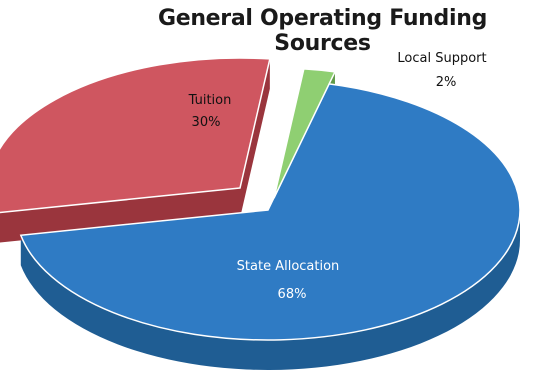  Describe the element at coordinates (210, 100) in the screenshot. I see `slice-label-name: Tuition` at that location.